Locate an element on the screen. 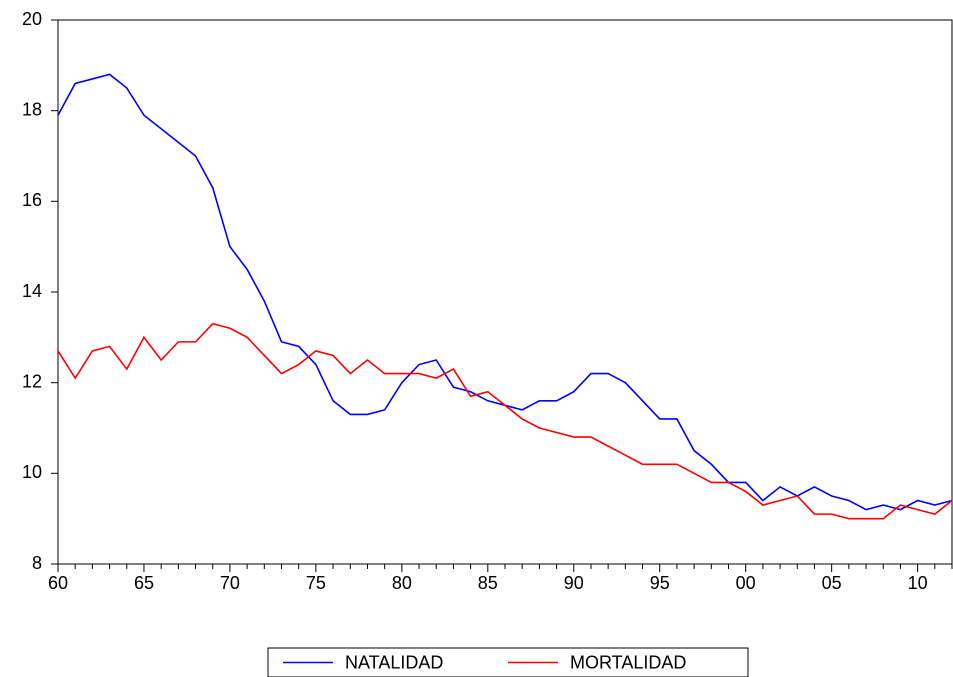 Image resolution: width=953 pixels, height=677 pixels. x-tick-label: 70 is located at coordinates (230, 583).